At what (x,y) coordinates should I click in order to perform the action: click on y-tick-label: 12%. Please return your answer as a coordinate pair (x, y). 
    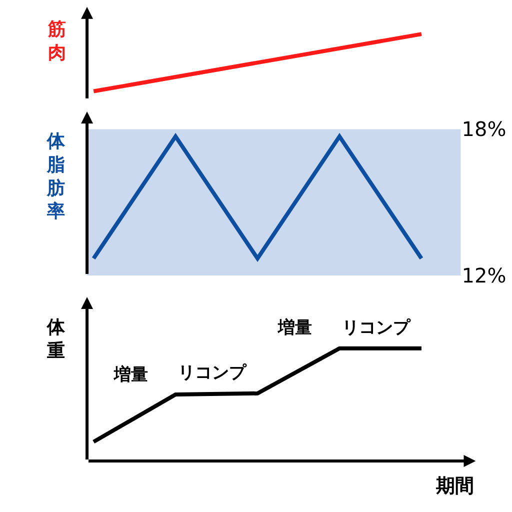
    Looking at the image, I should click on (484, 276).